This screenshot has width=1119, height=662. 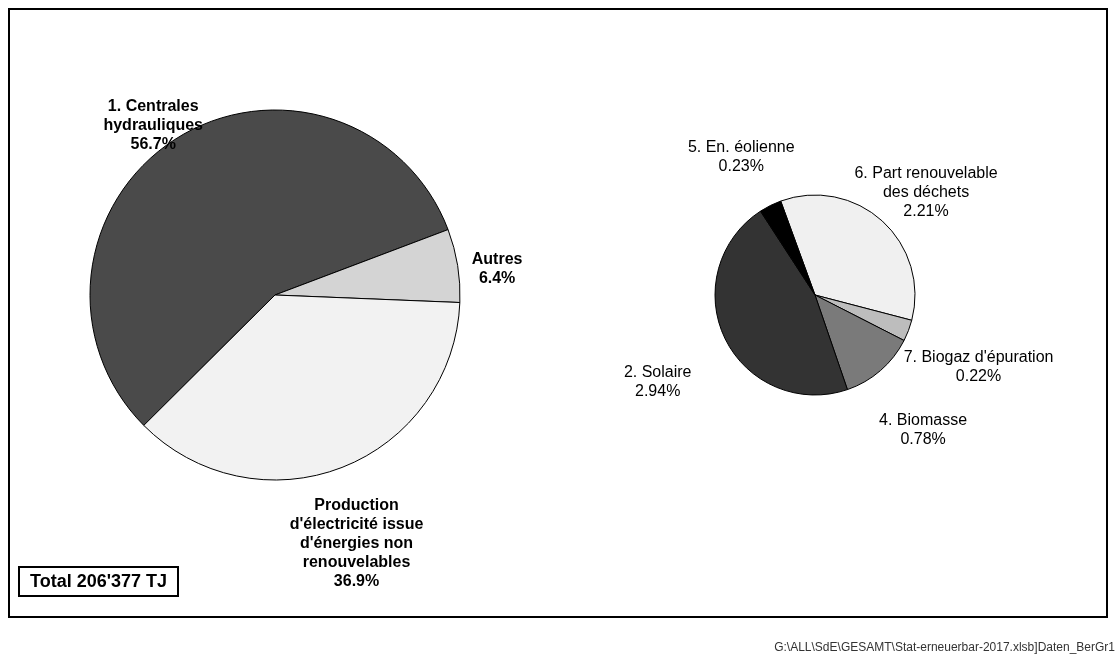 I want to click on slice-label: Production d'électricité issue d'énergies non renouvelables, so click(x=356, y=532).